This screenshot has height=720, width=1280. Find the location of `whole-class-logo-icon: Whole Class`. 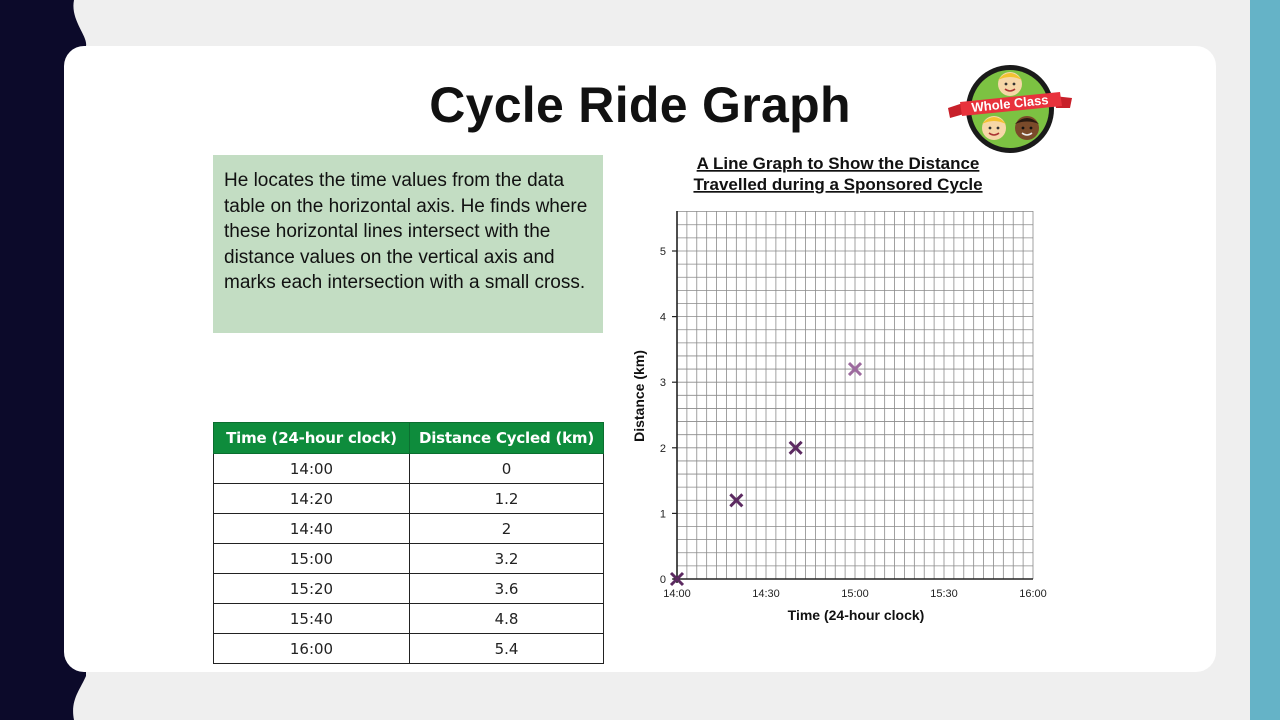

whole-class-logo-icon: Whole Class is located at coordinates (1010, 109).